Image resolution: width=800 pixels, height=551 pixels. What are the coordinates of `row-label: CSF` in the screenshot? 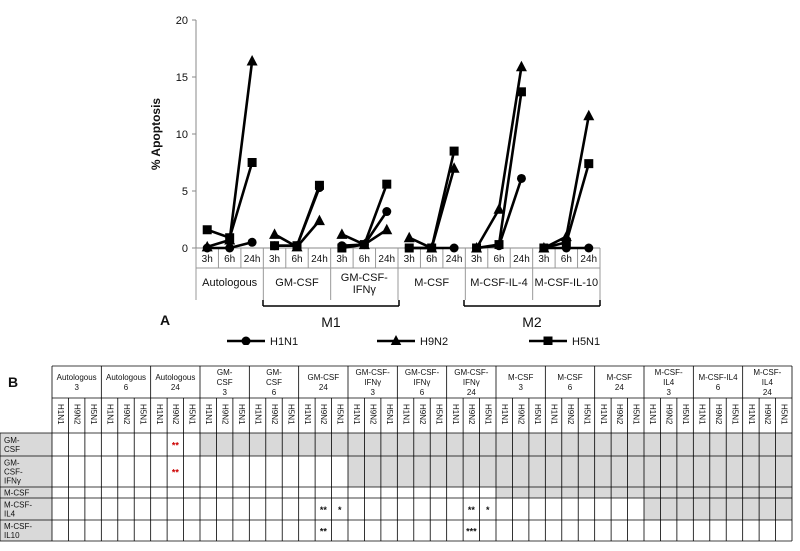 It's located at (12, 449).